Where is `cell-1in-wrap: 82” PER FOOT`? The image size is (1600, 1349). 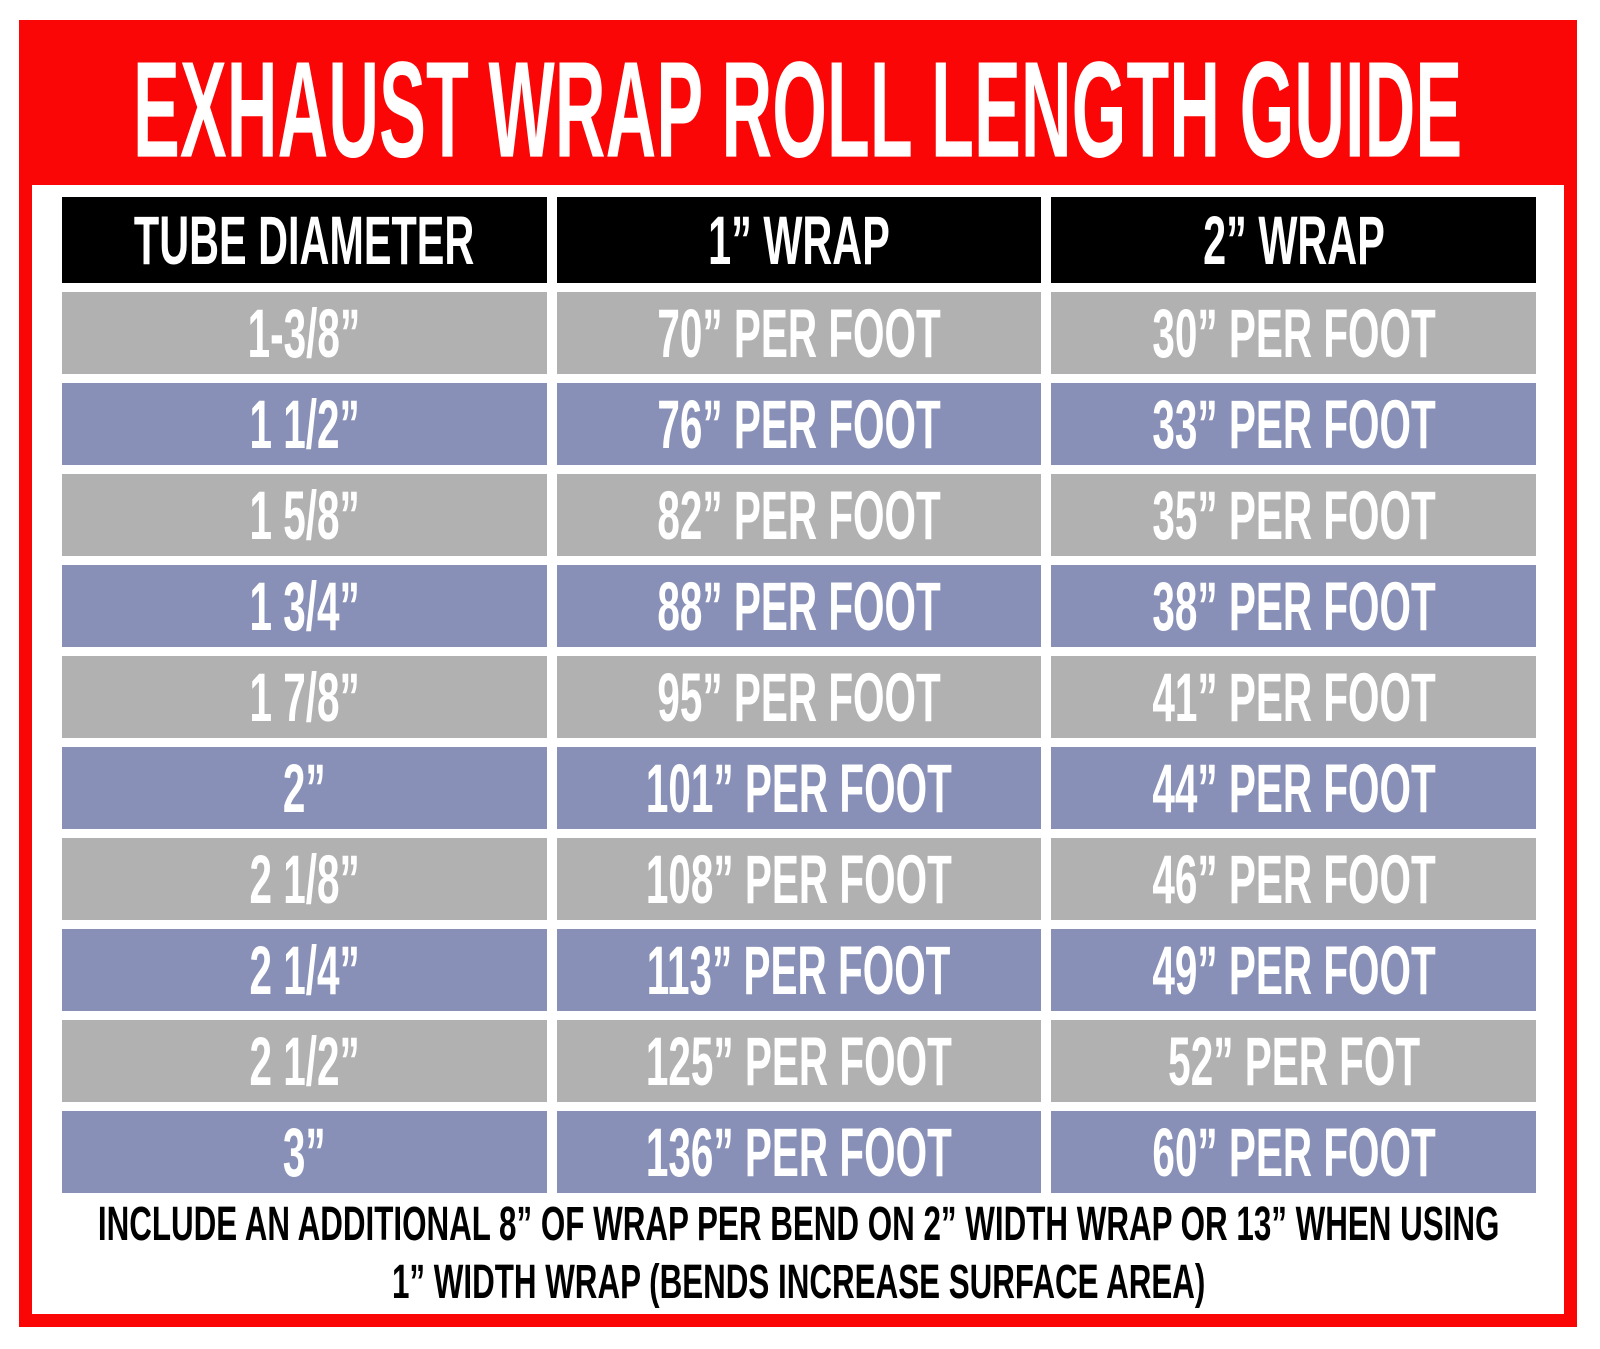
cell-1in-wrap: 82” PER FOOT is located at coordinates (799, 515).